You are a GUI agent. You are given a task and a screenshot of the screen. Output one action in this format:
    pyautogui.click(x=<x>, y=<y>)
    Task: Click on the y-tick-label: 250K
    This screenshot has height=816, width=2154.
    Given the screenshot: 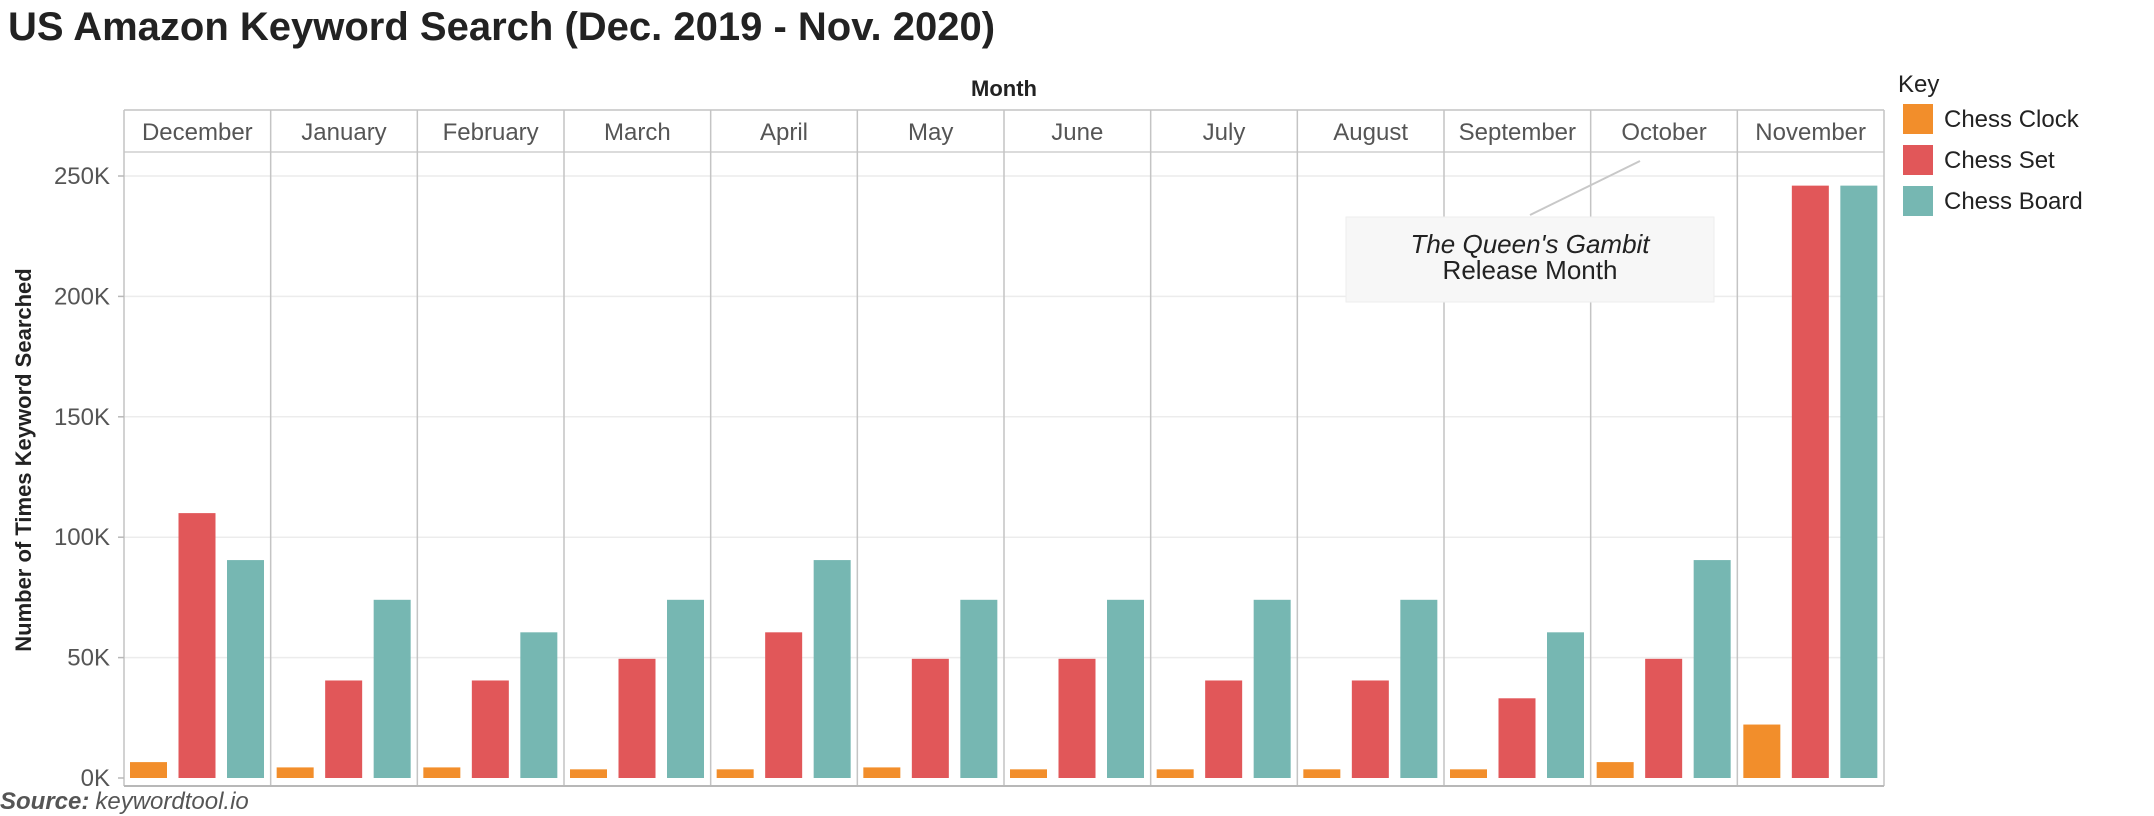 What is the action you would take?
    pyautogui.click(x=82, y=176)
    